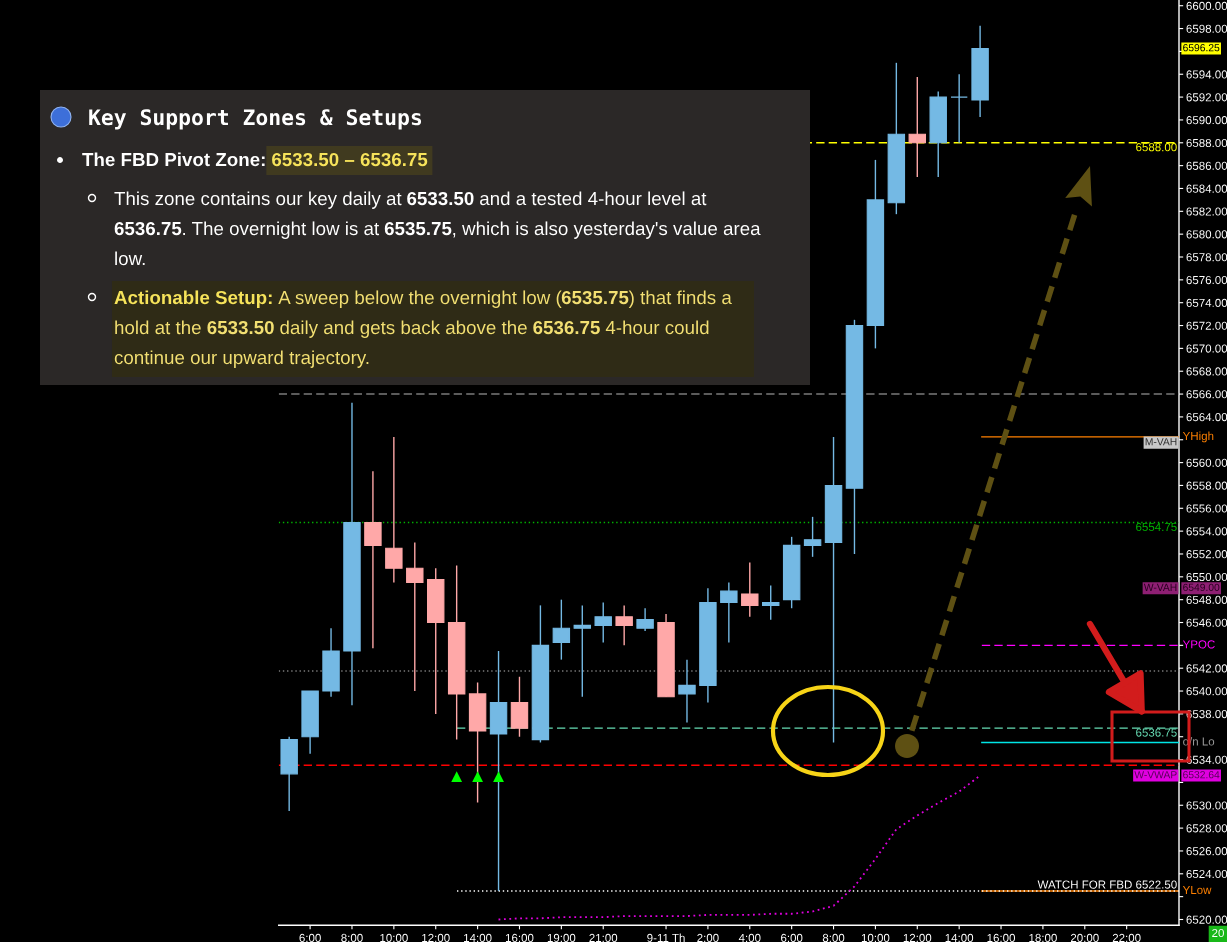 This screenshot has height=942, width=1227. What do you see at coordinates (1206, 302) in the screenshot?
I see `y-tick-label: 6574.00` at bounding box center [1206, 302].